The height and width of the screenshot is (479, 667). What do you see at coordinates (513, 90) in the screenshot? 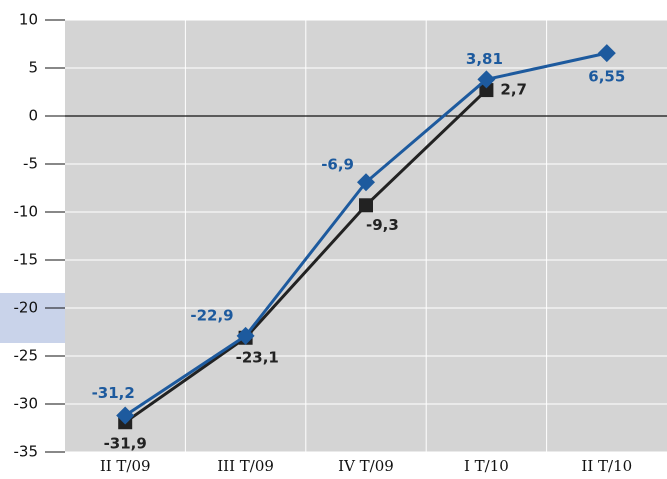
I see `value-label: 2,7` at bounding box center [513, 90].